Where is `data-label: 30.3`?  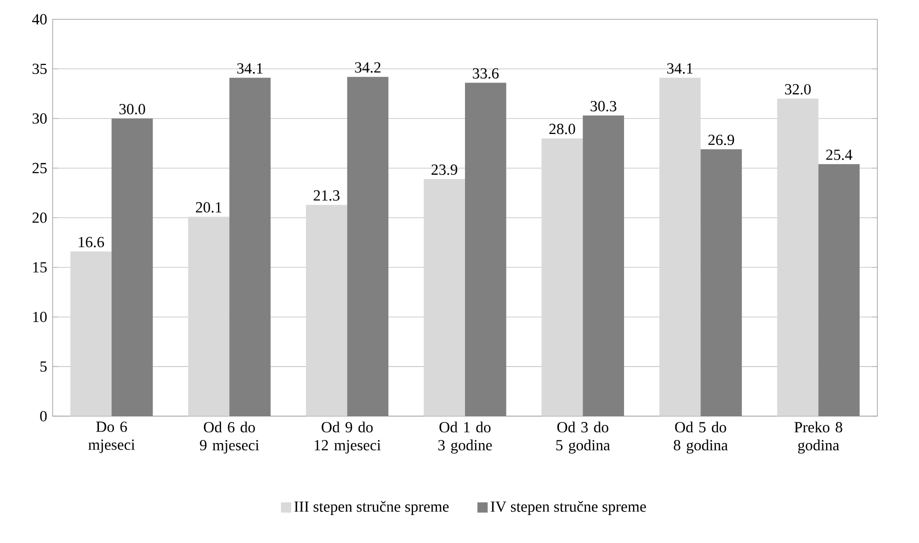 data-label: 30.3 is located at coordinates (603, 106).